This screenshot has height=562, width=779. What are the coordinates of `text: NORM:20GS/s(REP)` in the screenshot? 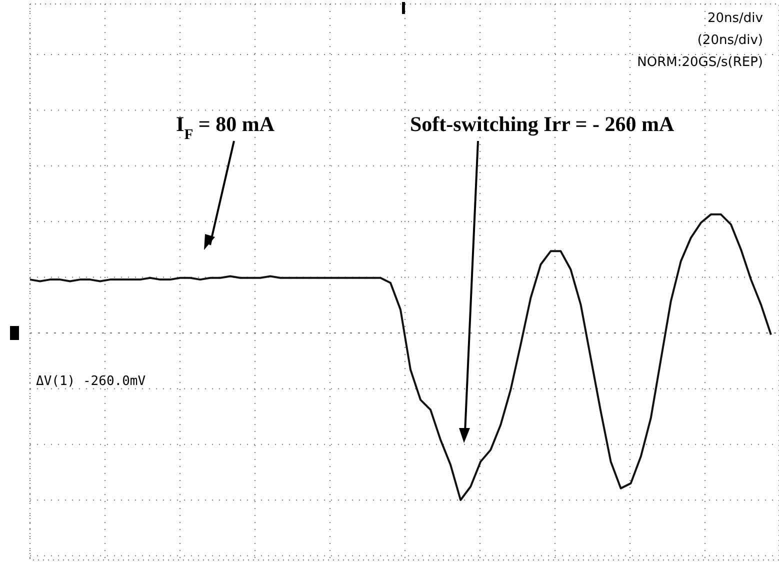 It's located at (700, 62).